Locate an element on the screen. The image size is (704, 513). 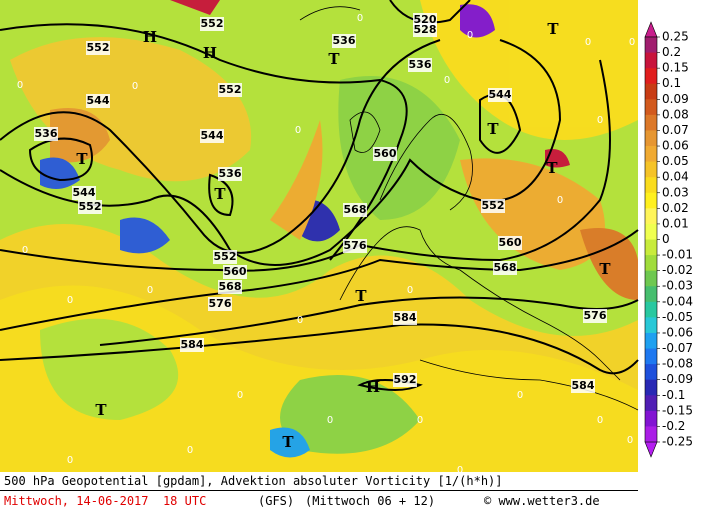
colorbar-label: 0.08 is located at coordinates (675, 114).